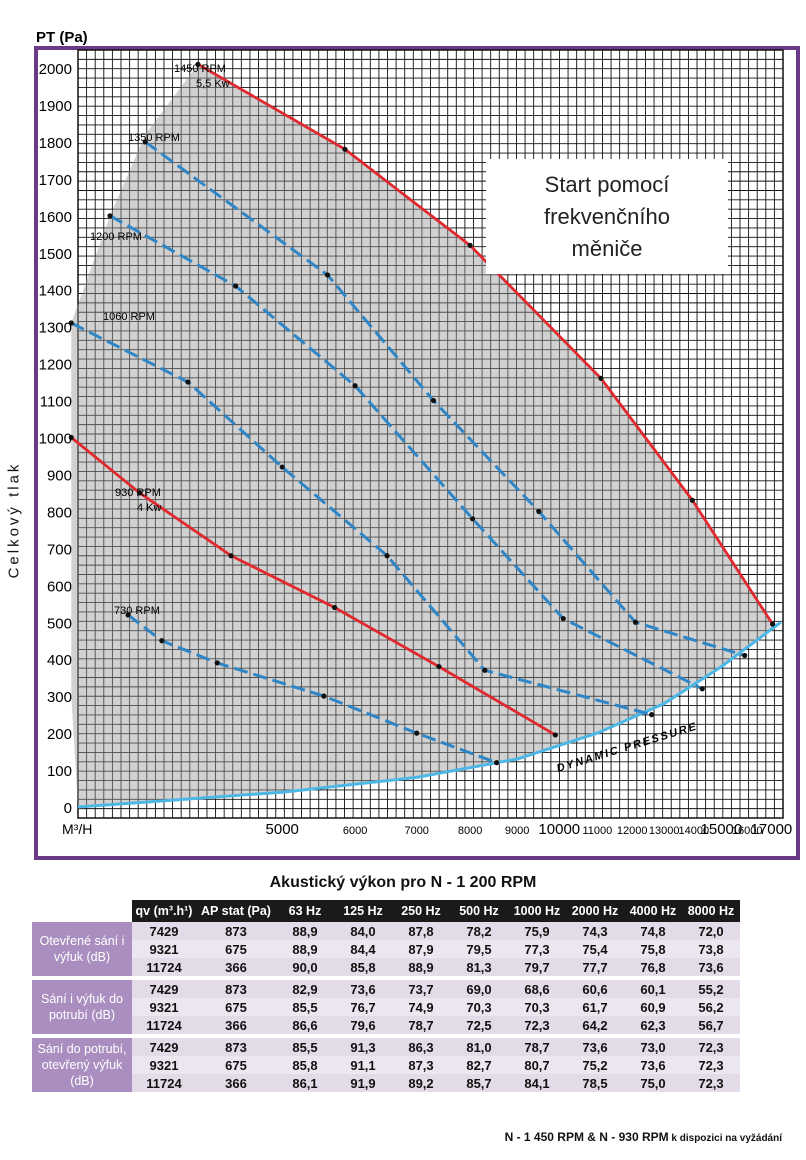 The width and height of the screenshot is (806, 1160). I want to click on column-header: 250 Hz, so click(421, 911).